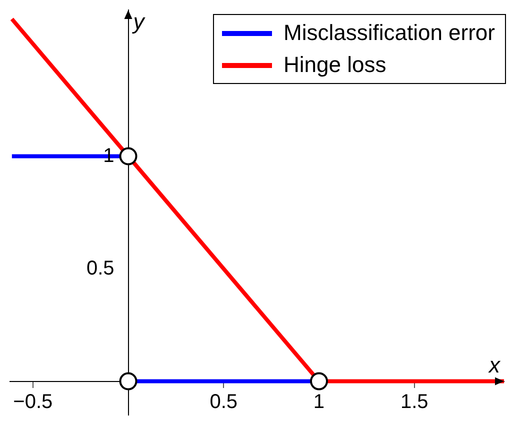 The height and width of the screenshot is (425, 514). I want to click on y-axis-title: y, so click(138, 21).